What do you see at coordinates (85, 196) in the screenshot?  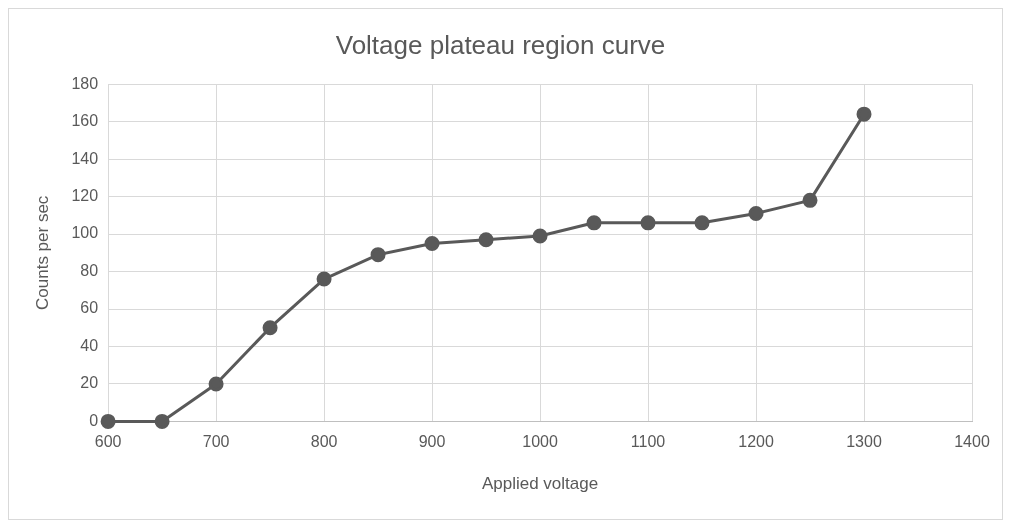 I see `y-tick-label: 120` at bounding box center [85, 196].